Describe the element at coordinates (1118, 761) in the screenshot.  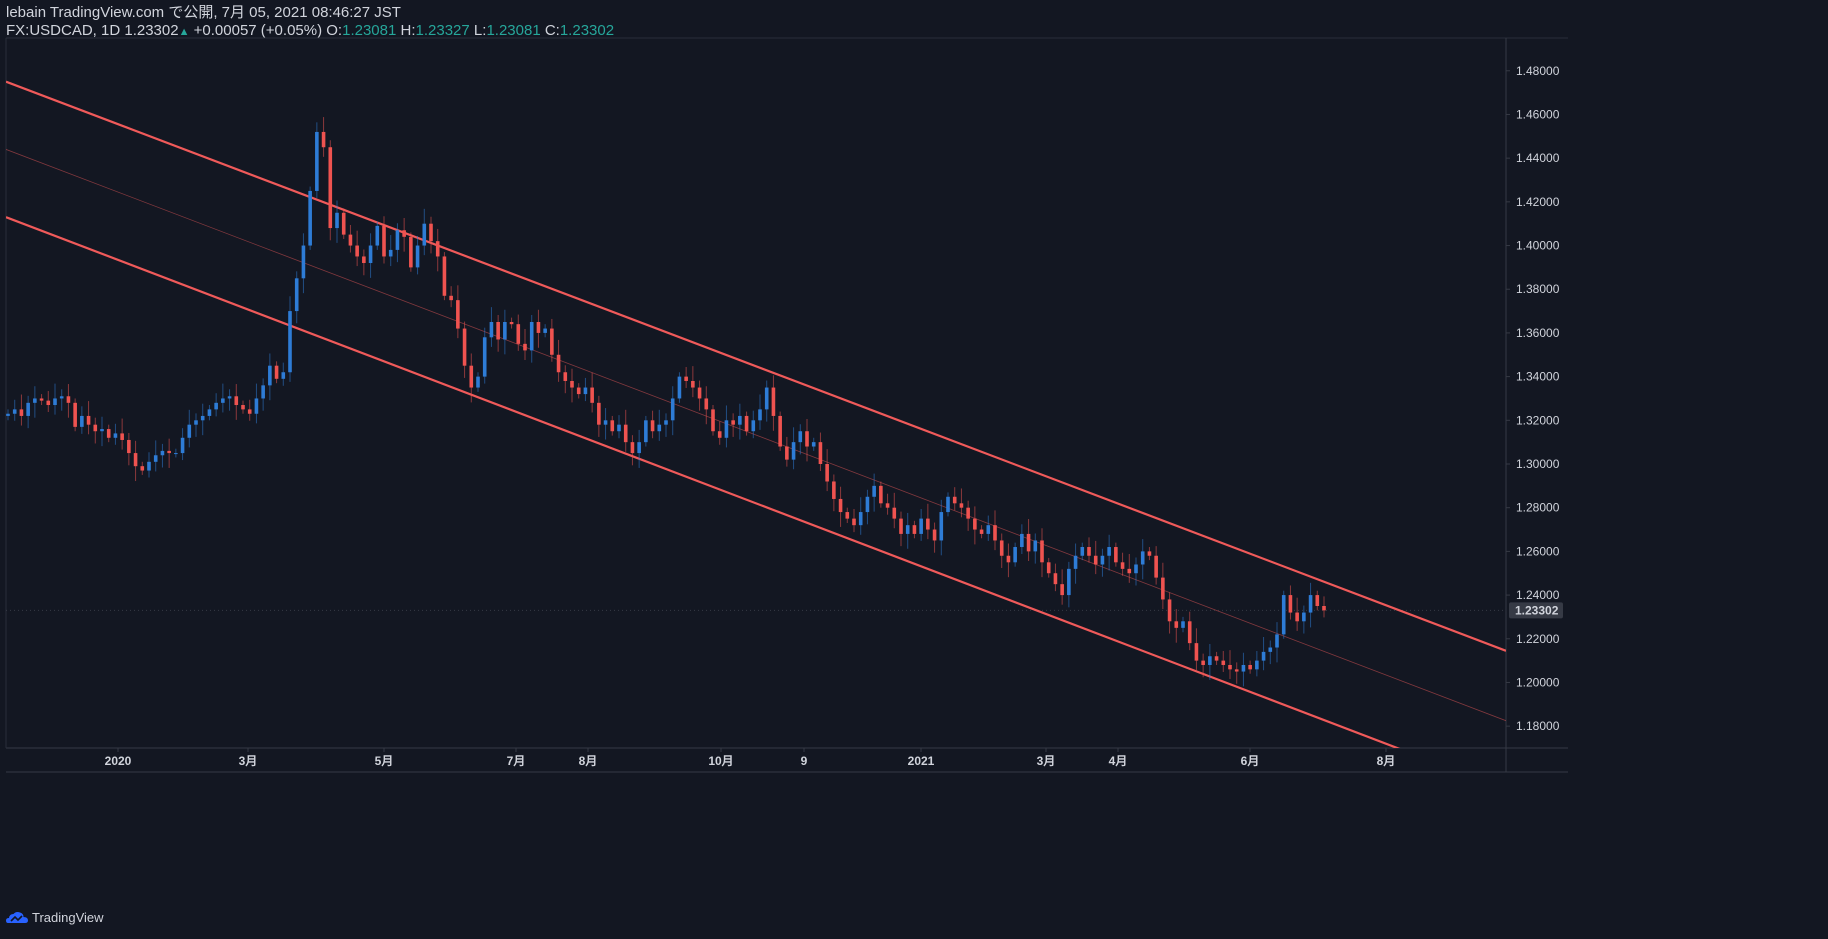
I see `time-tick-label: 4月` at that location.